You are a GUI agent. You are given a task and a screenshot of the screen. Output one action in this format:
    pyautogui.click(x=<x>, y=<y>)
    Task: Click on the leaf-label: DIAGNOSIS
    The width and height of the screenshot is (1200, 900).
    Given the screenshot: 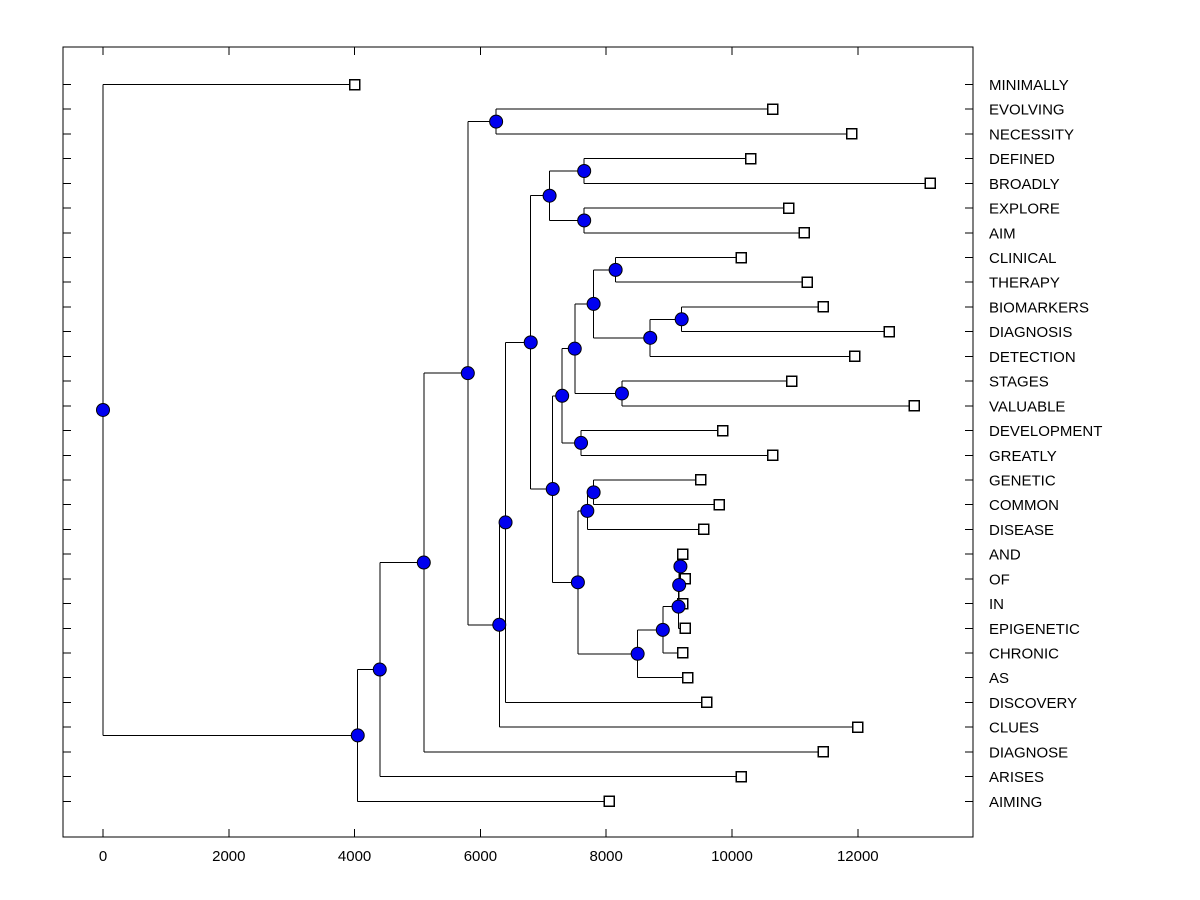 What is the action you would take?
    pyautogui.click(x=1030, y=332)
    